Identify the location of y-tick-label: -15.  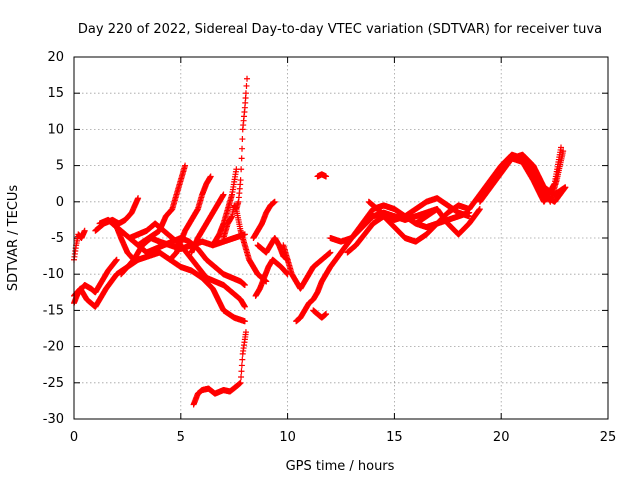
(53, 310).